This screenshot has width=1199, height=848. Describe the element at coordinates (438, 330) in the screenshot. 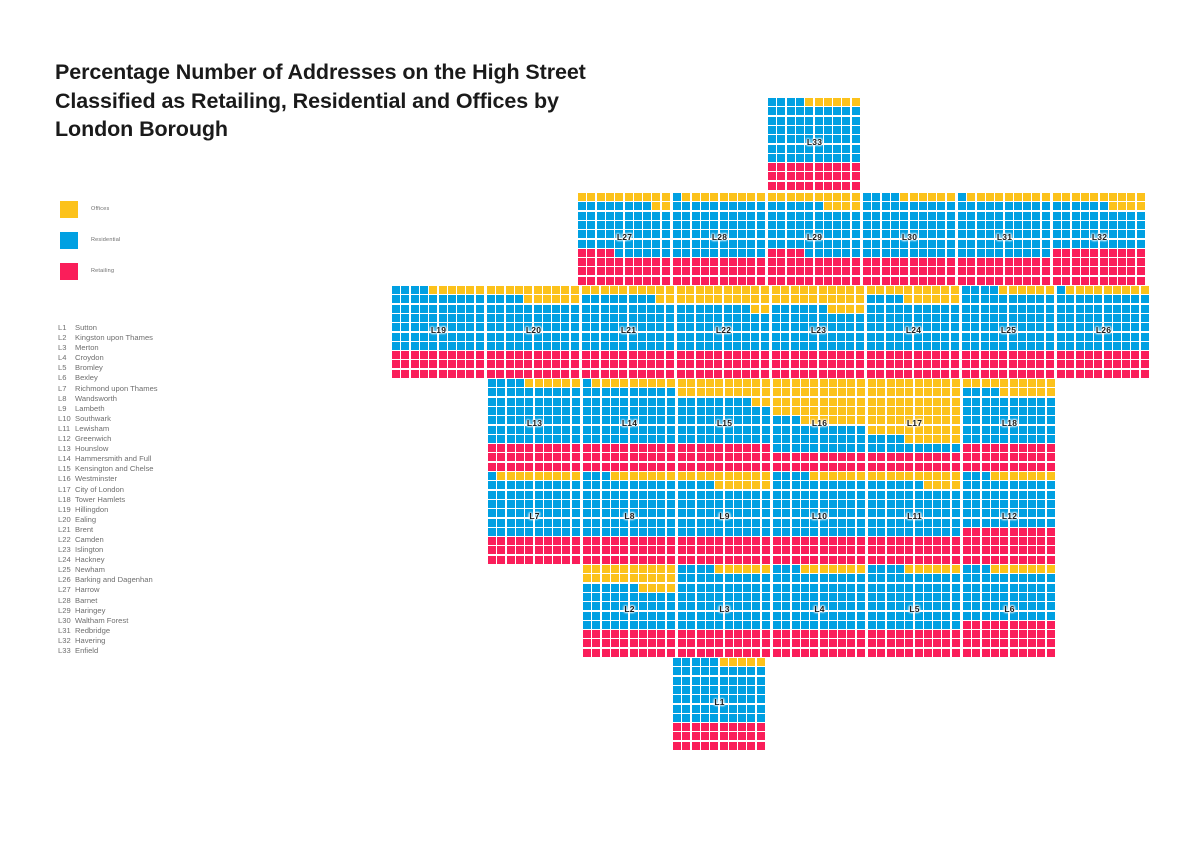

I see `waffle-label-l19: L19` at that location.